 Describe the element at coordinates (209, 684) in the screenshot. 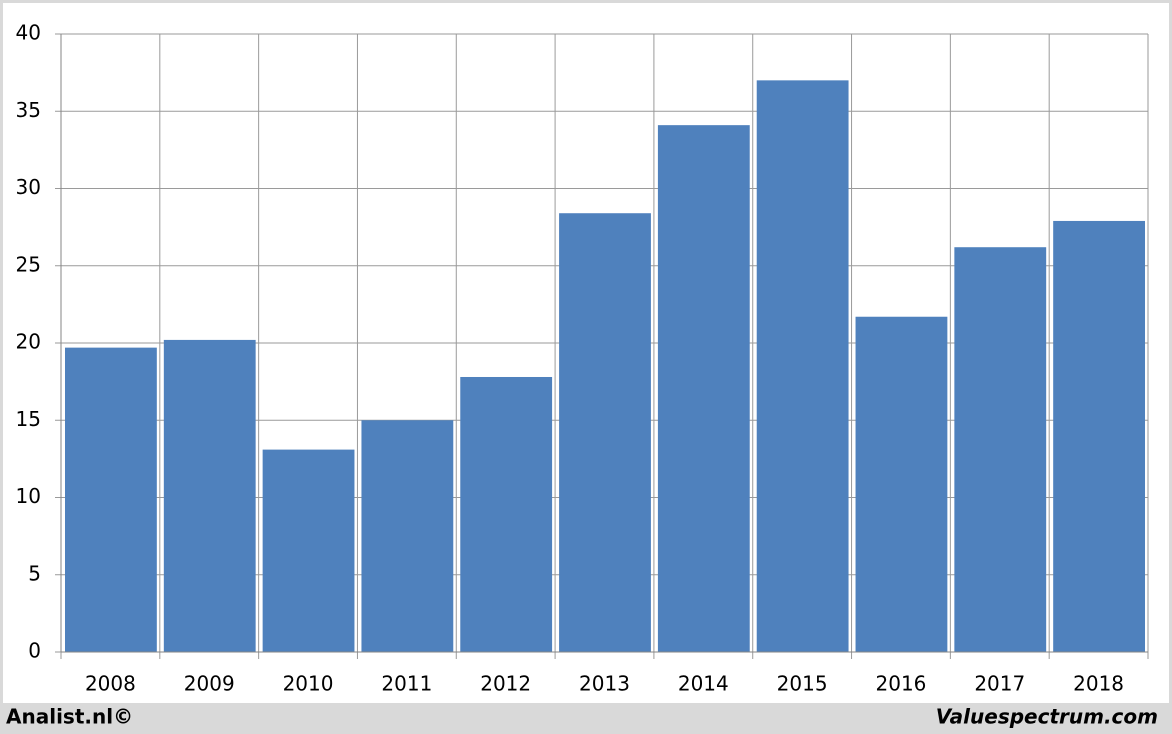

I see `x-tick-label: 2009` at that location.